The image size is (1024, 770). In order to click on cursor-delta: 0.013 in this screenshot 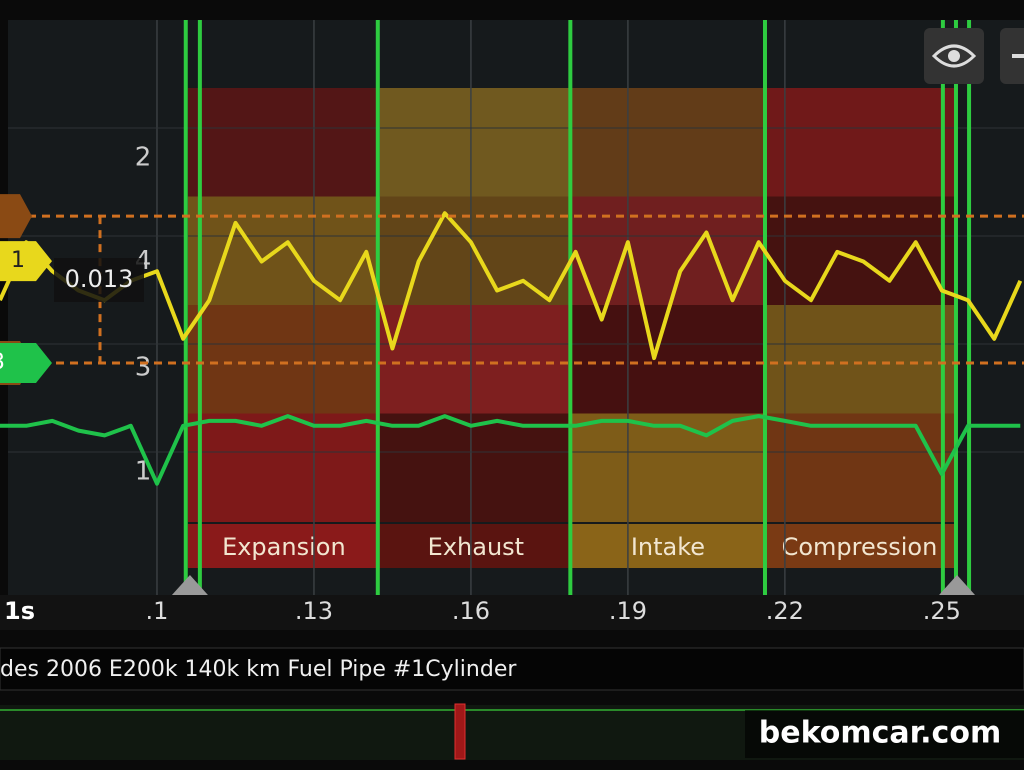, I will do `click(99, 279)`.